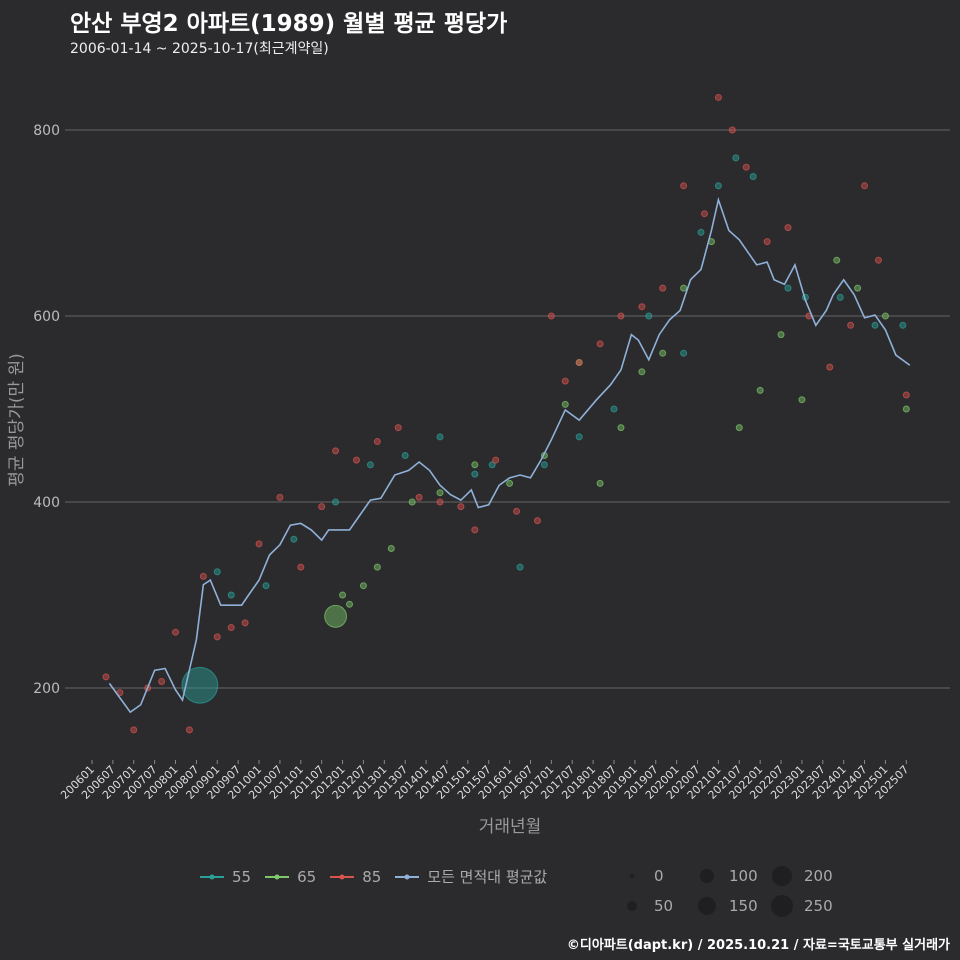  Describe the element at coordinates (659, 876) in the screenshot. I see `size-legend-label: 0` at that location.